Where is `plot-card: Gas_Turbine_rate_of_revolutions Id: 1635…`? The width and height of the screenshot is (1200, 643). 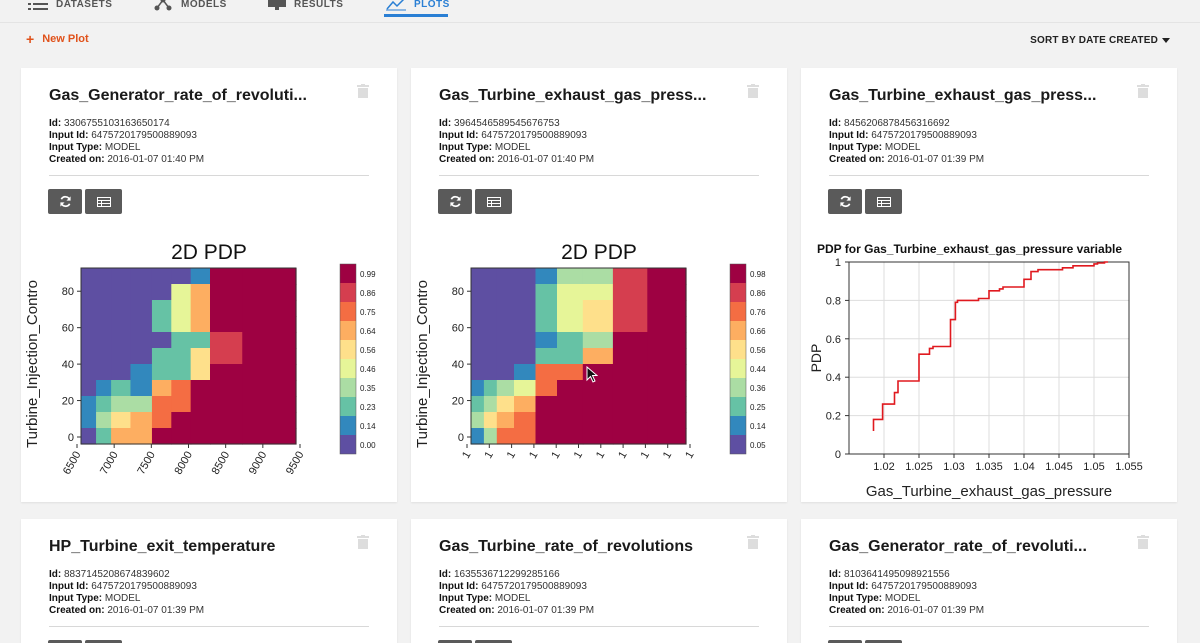
plot-card: Gas_Turbine_rate_of_revolutions Id: 1635… is located at coordinates (599, 581).